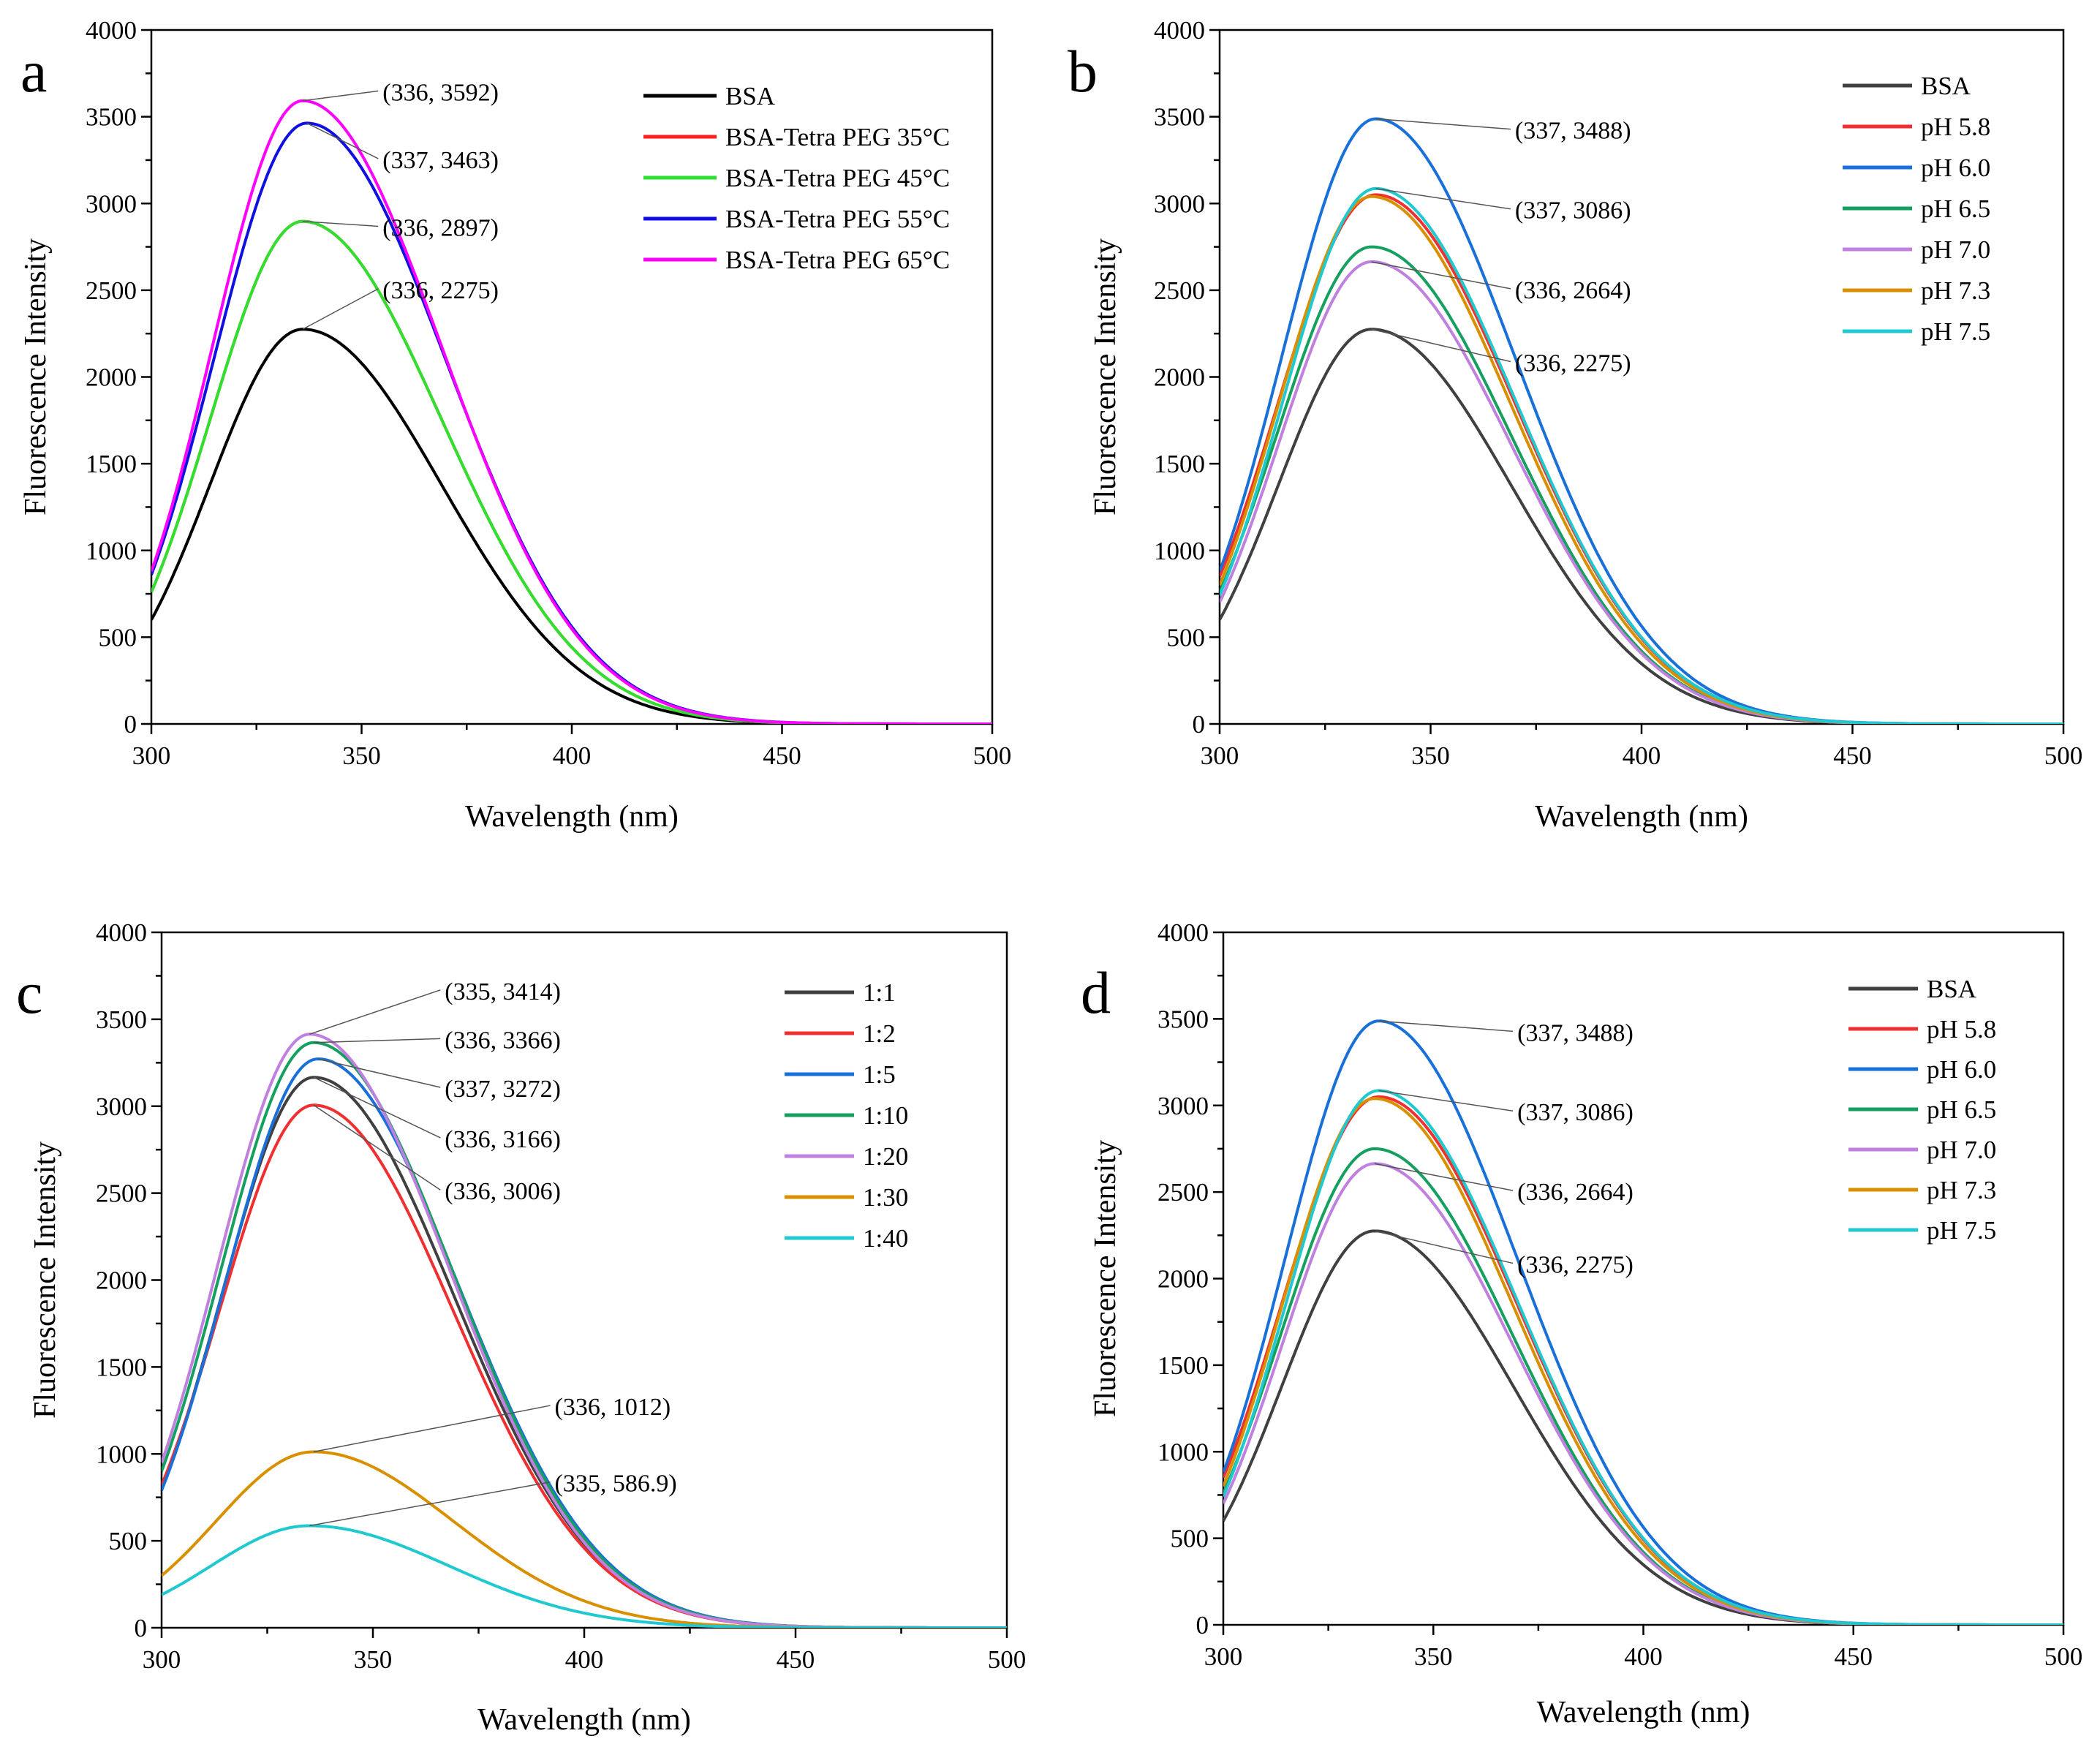 Image resolution: width=2100 pixels, height=1755 pixels. I want to click on legend-label: BSA-Tetra PEG 55°C, so click(837, 219).